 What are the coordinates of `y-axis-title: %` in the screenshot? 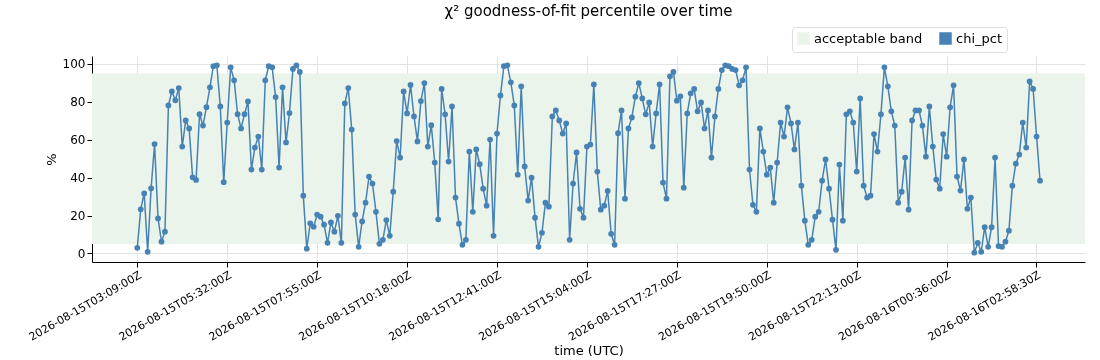 It's located at (51, 159).